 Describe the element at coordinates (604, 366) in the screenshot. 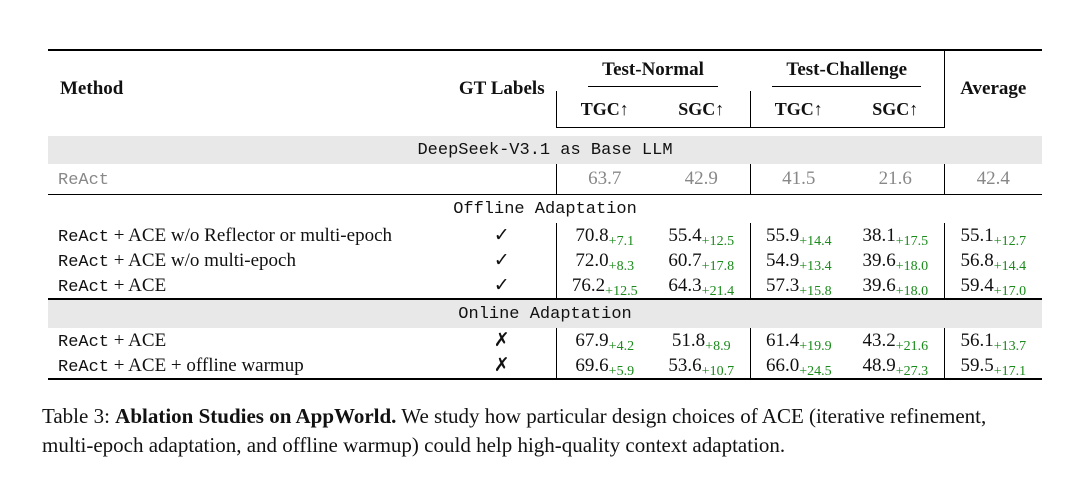

I see `cell-value: 69.6+5.9` at that location.